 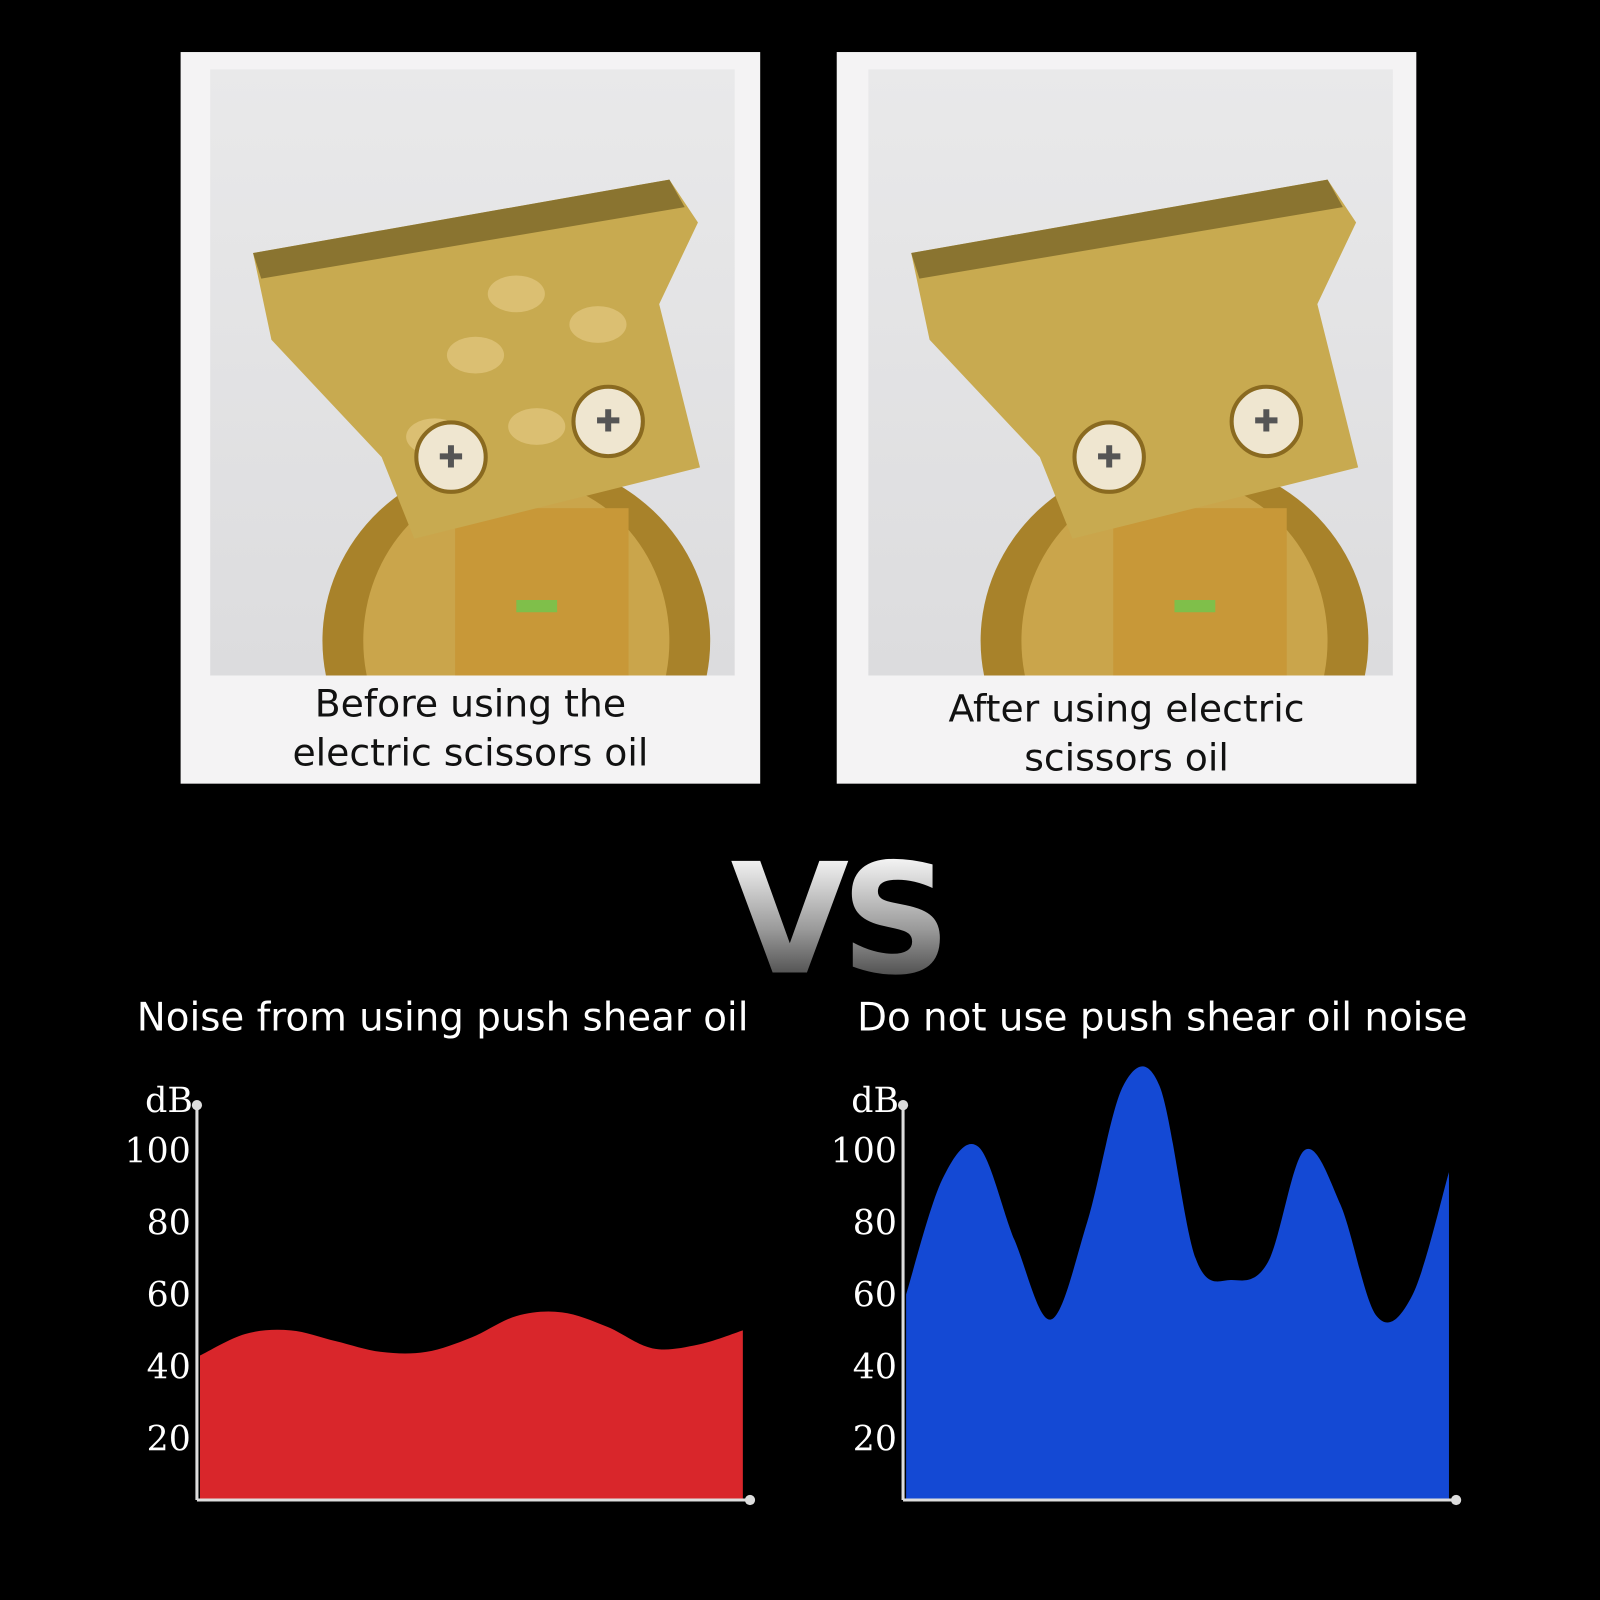 I want to click on caption-line: After using electric, so click(x=1126, y=708).